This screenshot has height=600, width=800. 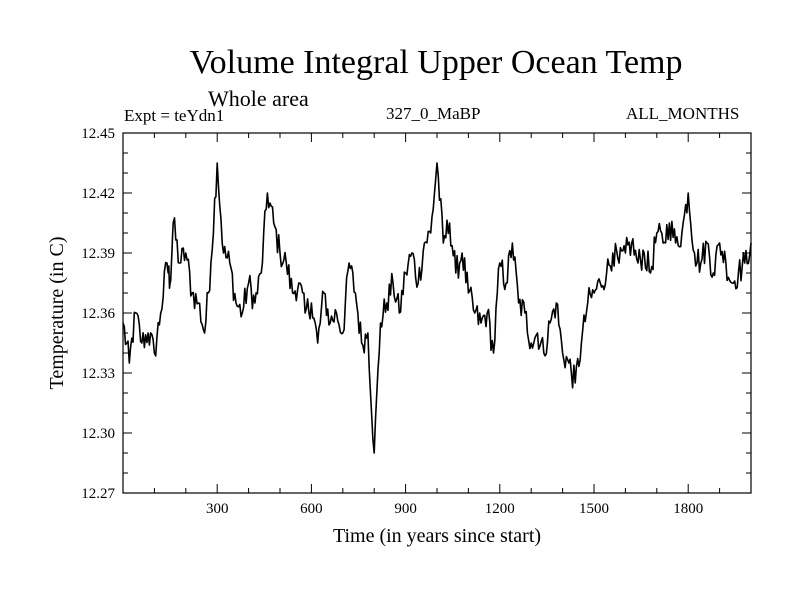 I want to click on y-axis-title: Temperature (in C), so click(x=57, y=313).